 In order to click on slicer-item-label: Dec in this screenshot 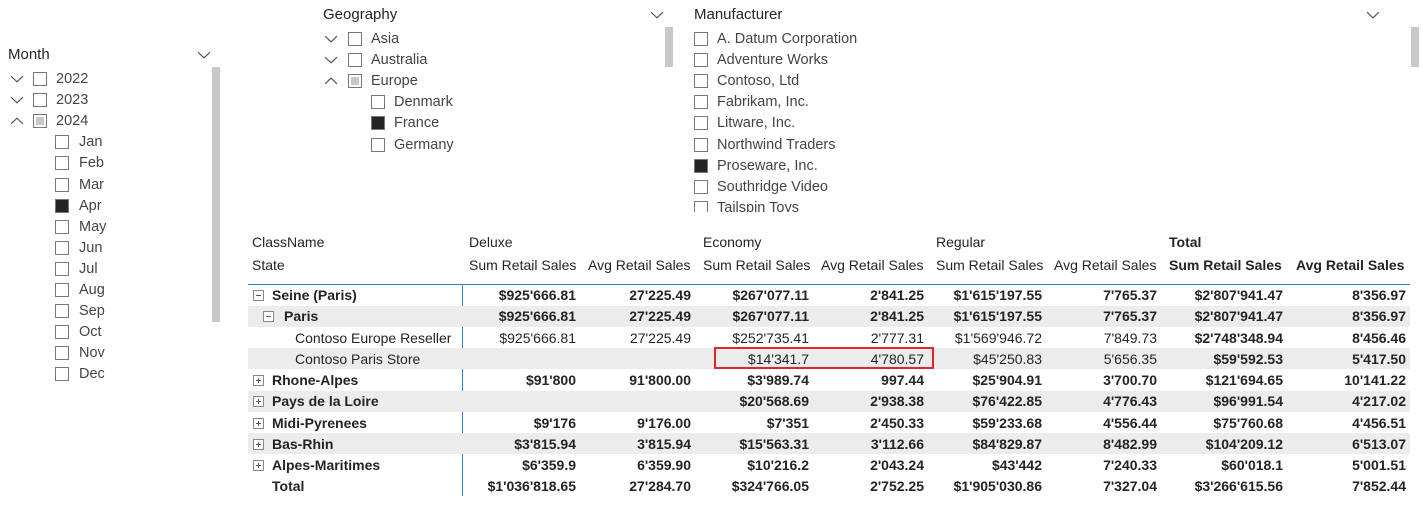, I will do `click(92, 374)`.